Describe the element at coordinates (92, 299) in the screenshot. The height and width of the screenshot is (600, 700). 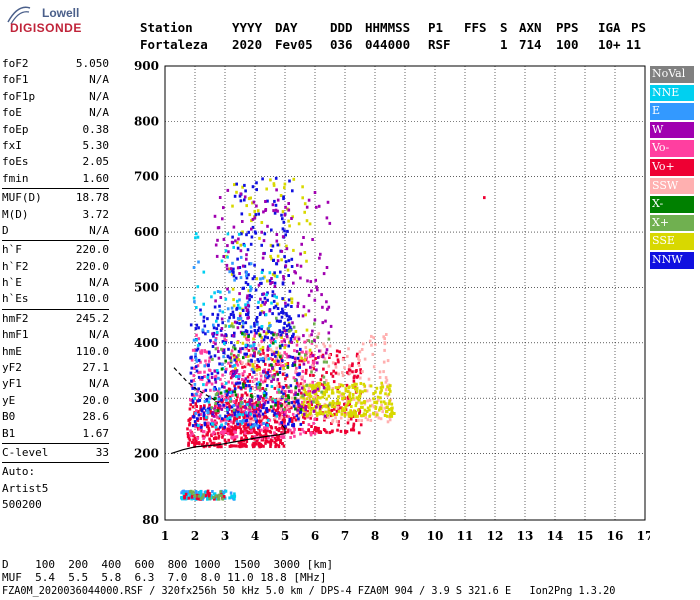
I see `param-value: 110.0` at that location.